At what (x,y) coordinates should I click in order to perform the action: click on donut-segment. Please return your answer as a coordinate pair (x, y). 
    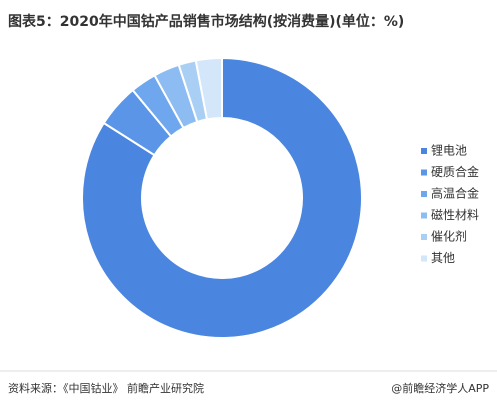
    Looking at the image, I should click on (208, 88).